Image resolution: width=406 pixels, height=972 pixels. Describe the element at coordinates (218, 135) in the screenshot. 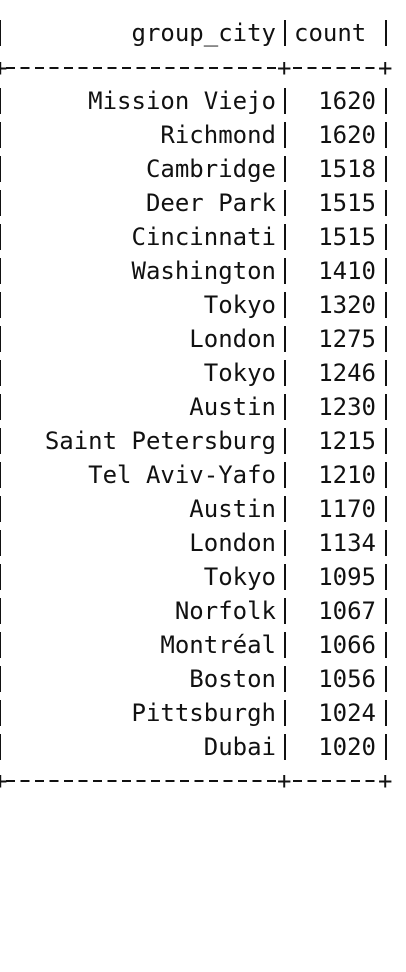

I see `cell-group-city: Richmond` at that location.